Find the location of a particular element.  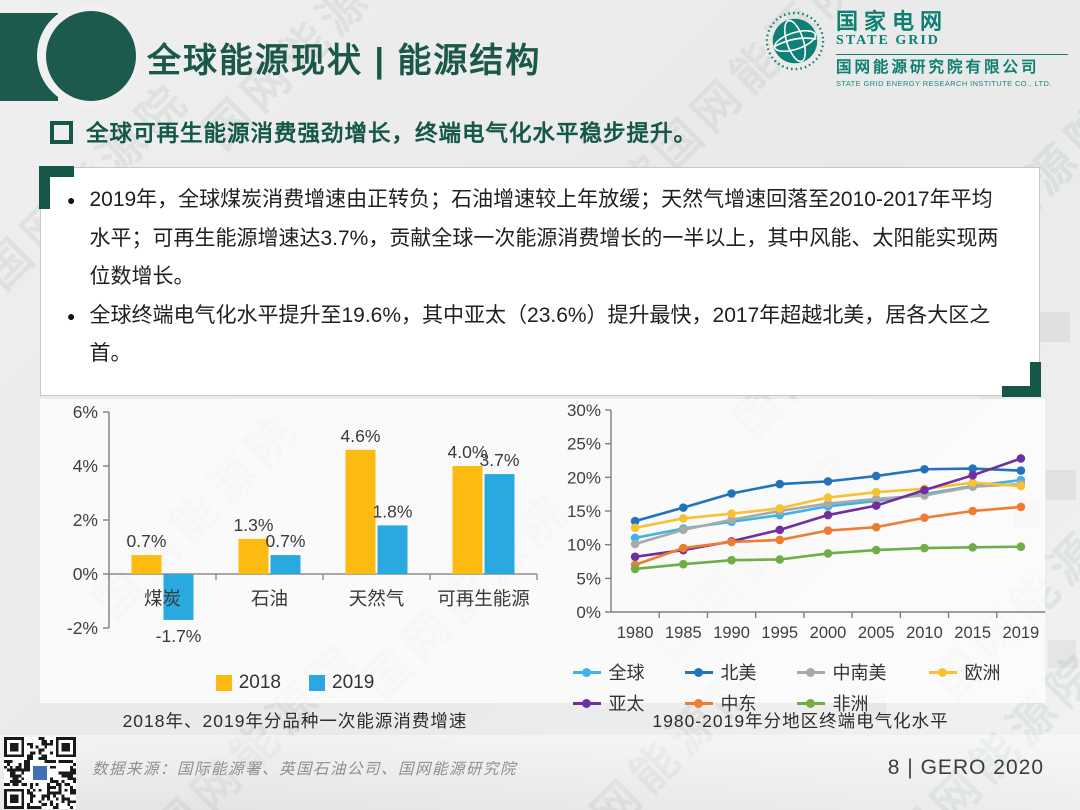

qr-code-svg is located at coordinates (40, 773).